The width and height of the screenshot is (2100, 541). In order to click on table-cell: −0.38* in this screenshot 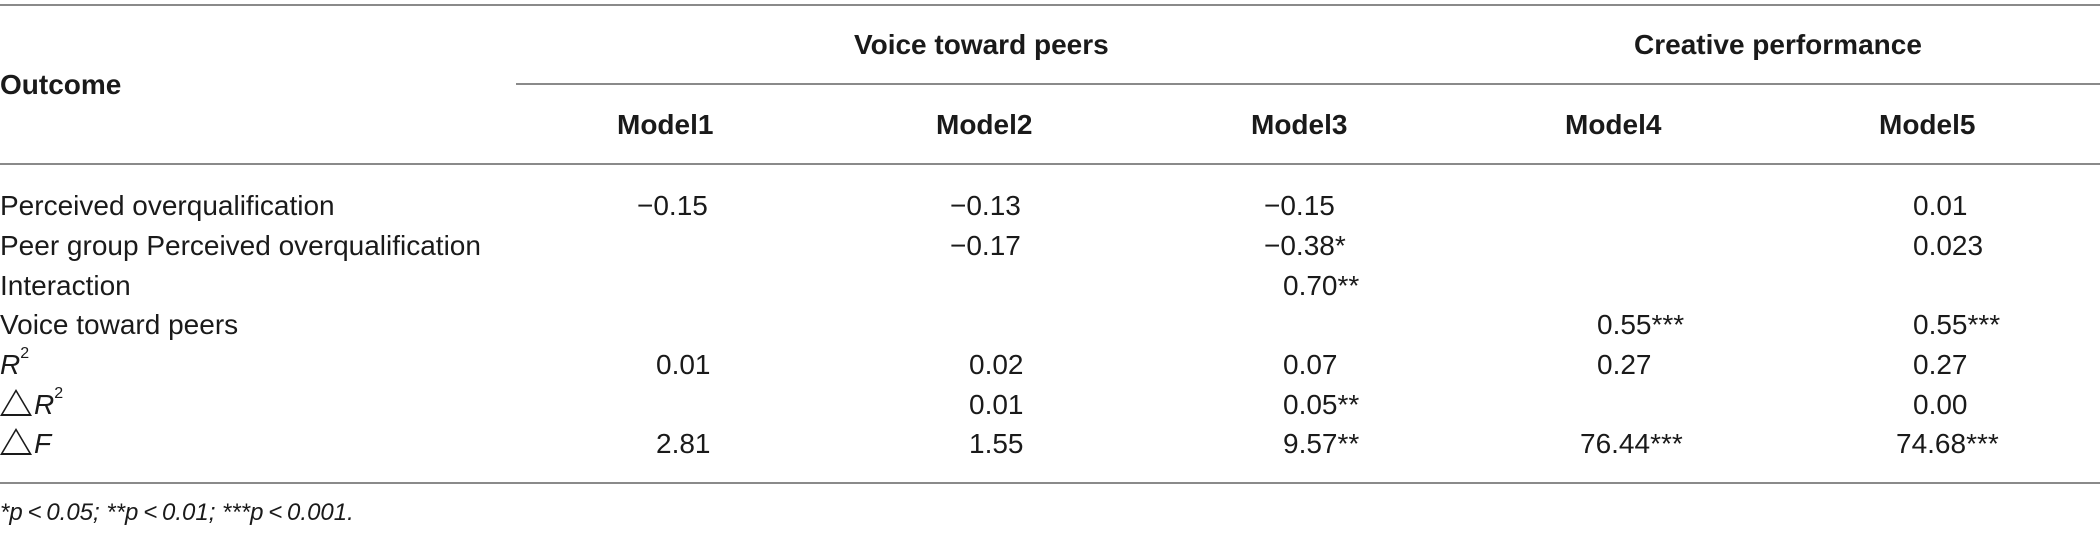, I will do `click(1305, 245)`.